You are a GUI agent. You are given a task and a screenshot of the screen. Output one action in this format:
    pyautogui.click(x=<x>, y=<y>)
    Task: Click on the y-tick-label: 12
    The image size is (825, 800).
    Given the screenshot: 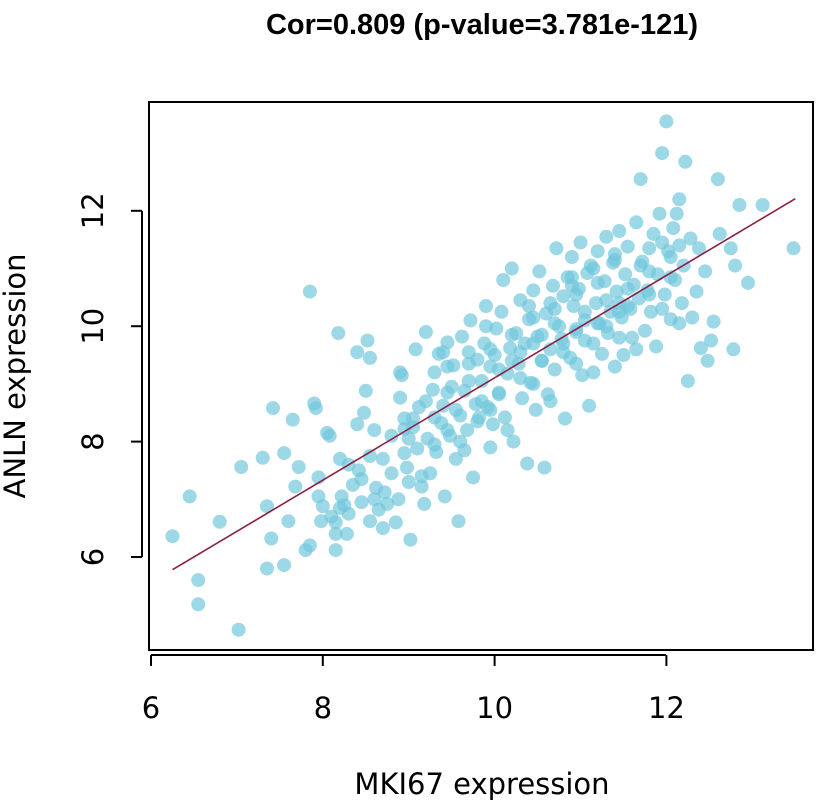 What is the action you would take?
    pyautogui.click(x=93, y=210)
    